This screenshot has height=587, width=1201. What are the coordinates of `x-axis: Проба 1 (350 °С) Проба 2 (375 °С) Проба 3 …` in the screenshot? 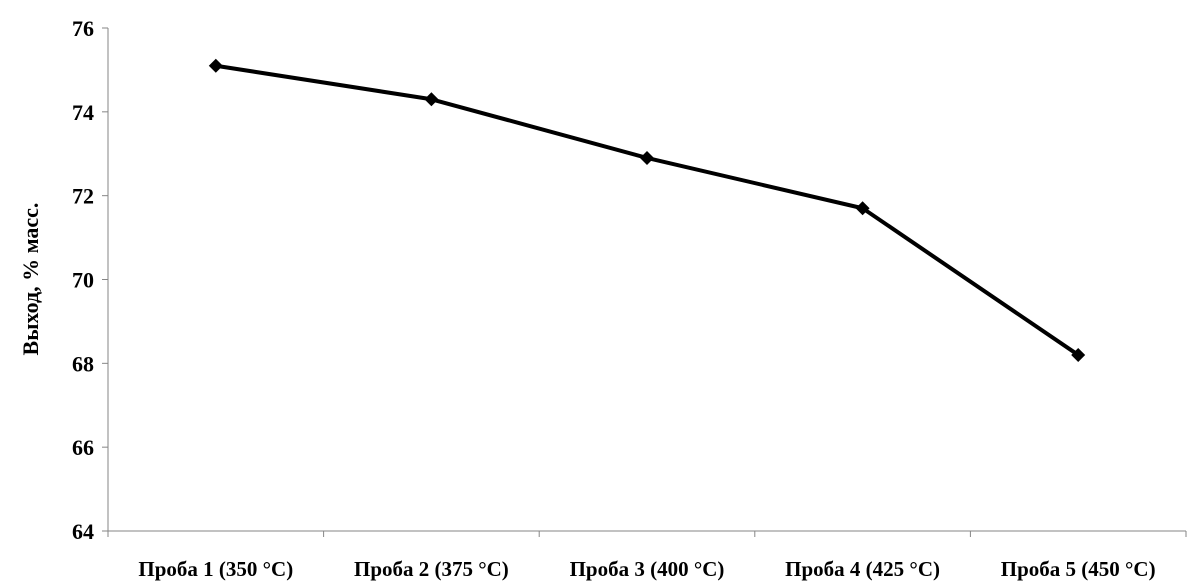 It's located at (647, 555).